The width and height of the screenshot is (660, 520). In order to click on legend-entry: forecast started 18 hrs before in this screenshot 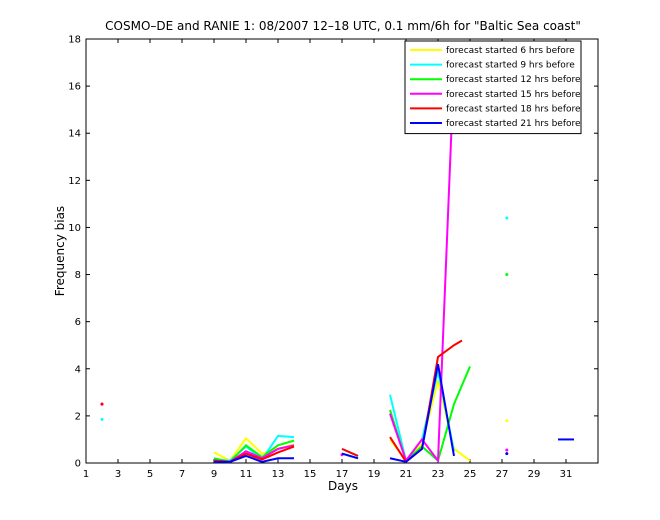, I will do `click(513, 109)`.